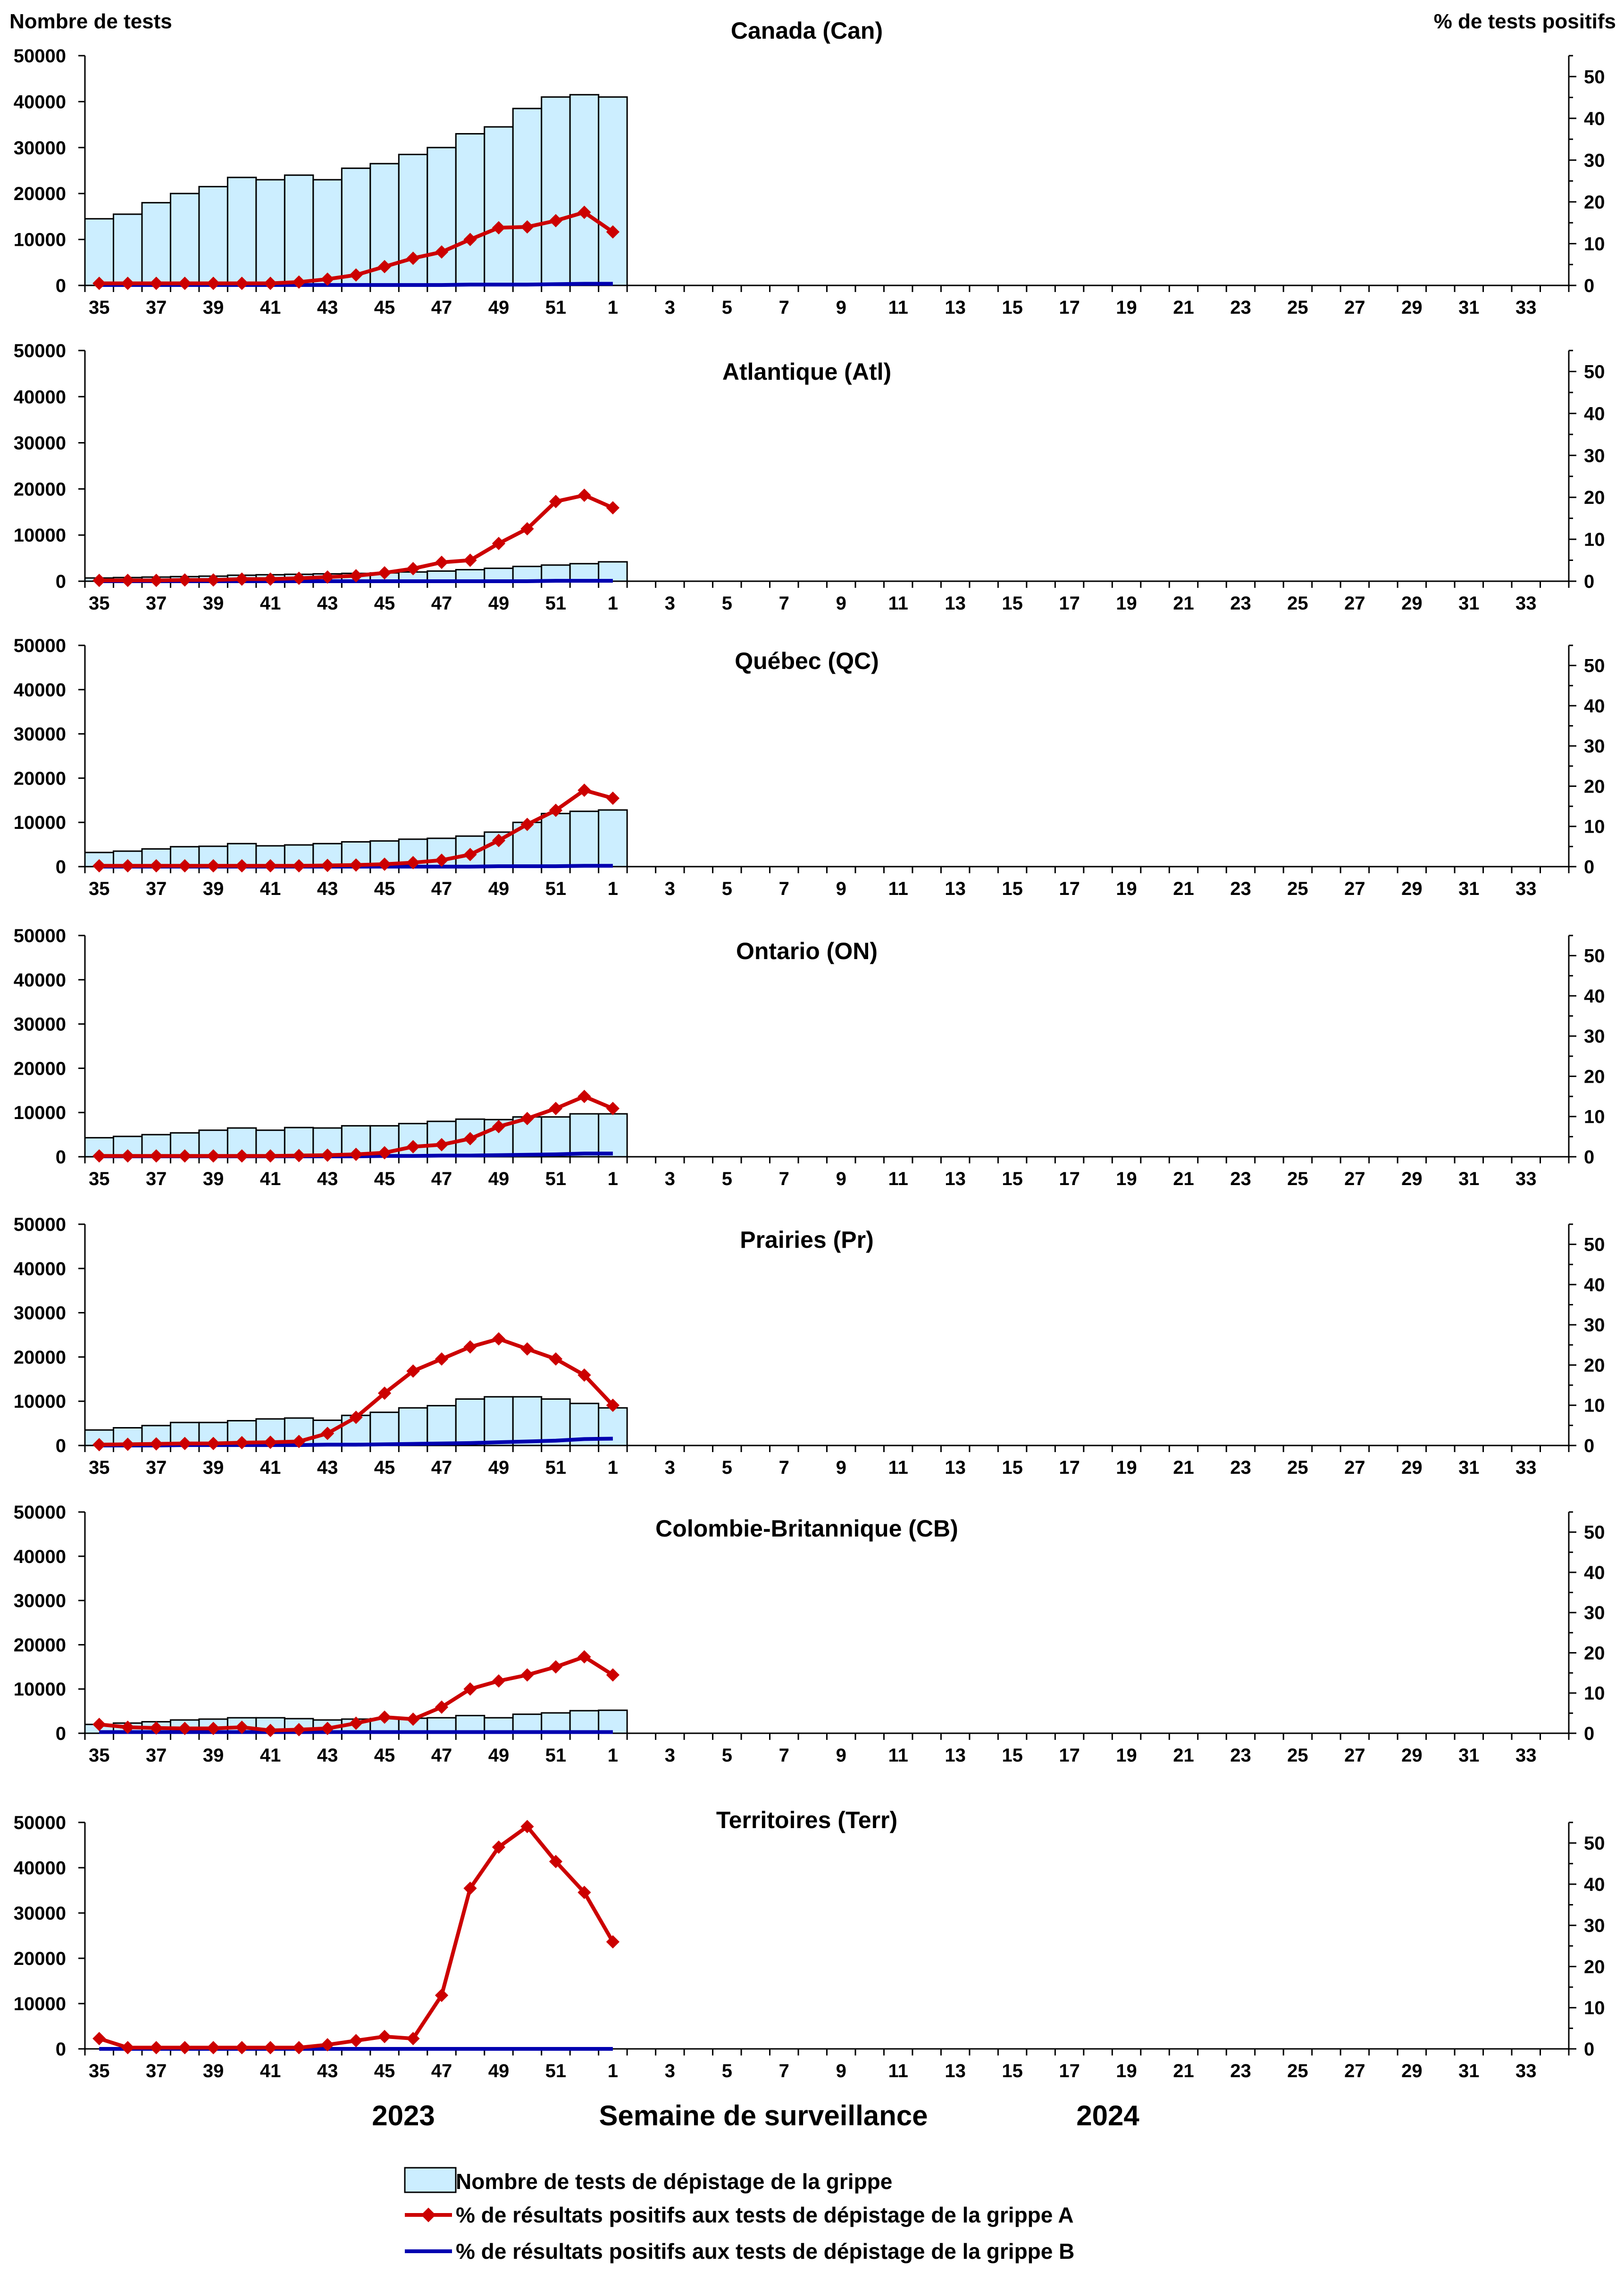 Image resolution: width=1624 pixels, height=2289 pixels. I want to click on x-tick-label: 13, so click(955, 2071).